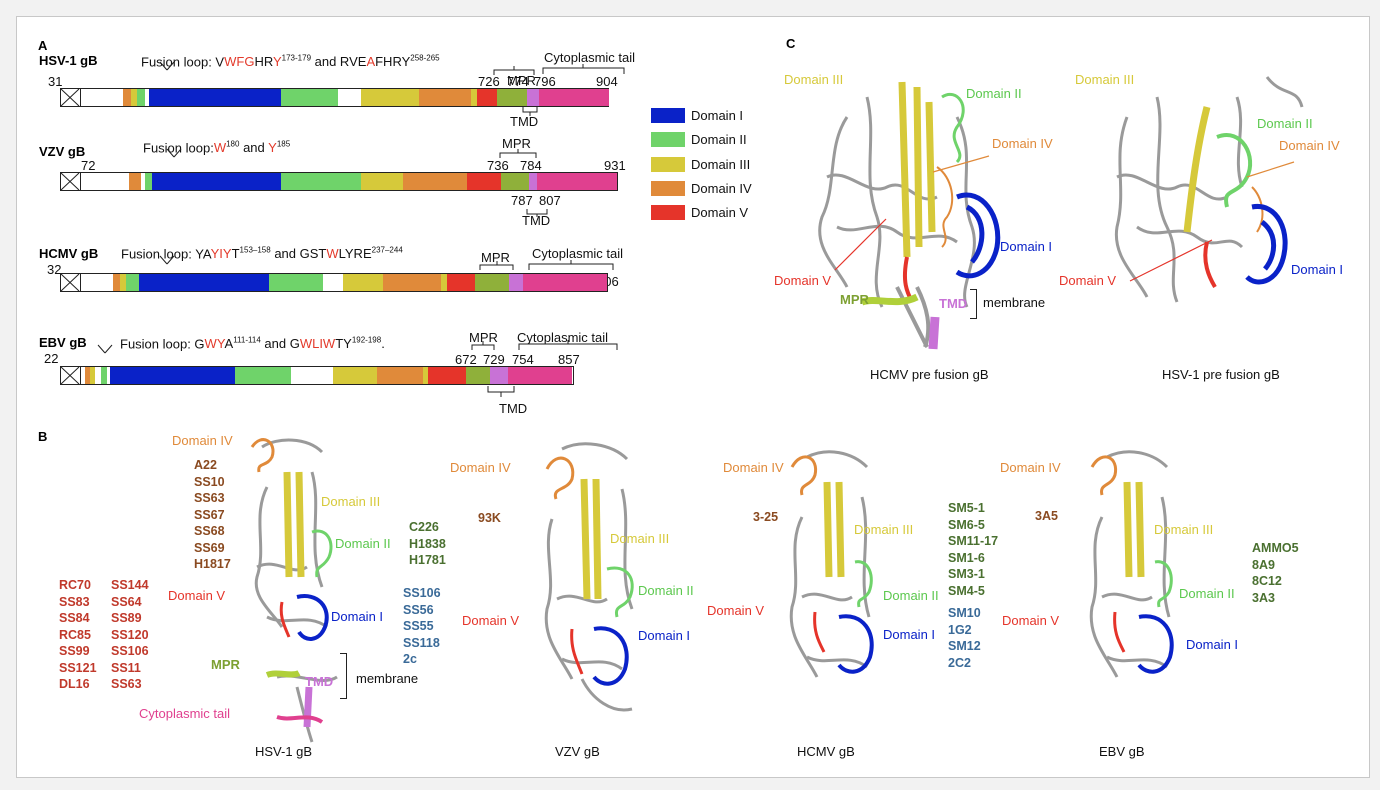  I want to click on residue-931: 931, so click(615, 165).